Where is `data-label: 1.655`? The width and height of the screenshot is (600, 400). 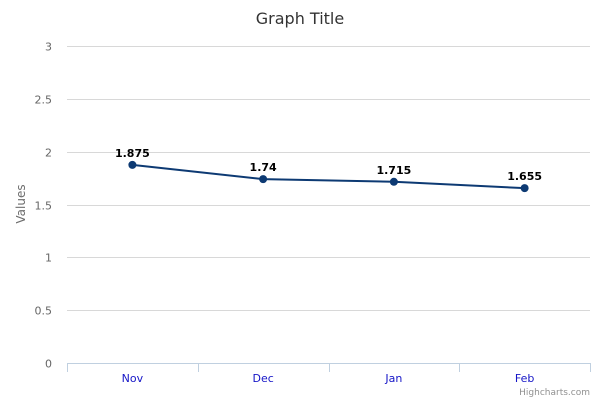 data-label: 1.655 is located at coordinates (524, 176).